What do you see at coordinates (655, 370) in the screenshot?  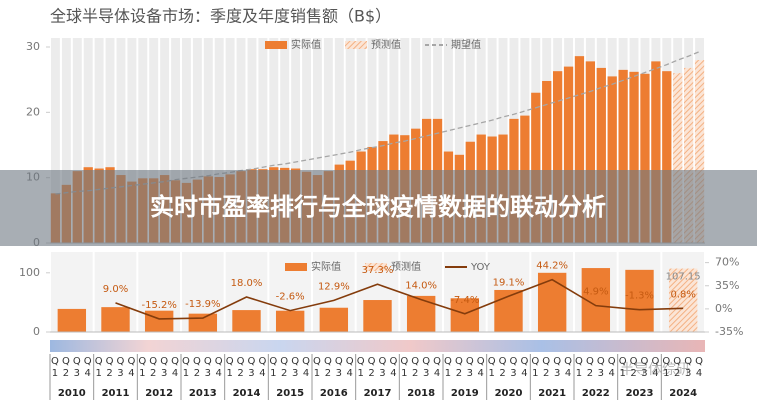 I see `watermark: 半导体综研` at bounding box center [655, 370].